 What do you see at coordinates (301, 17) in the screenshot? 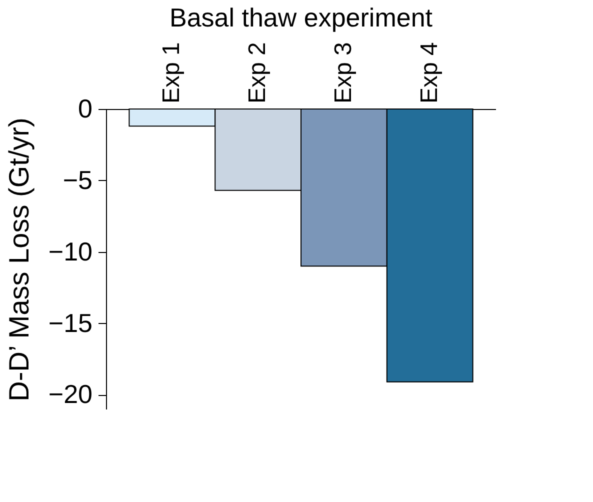
I see `chart-title: Basal thaw experiment` at bounding box center [301, 17].